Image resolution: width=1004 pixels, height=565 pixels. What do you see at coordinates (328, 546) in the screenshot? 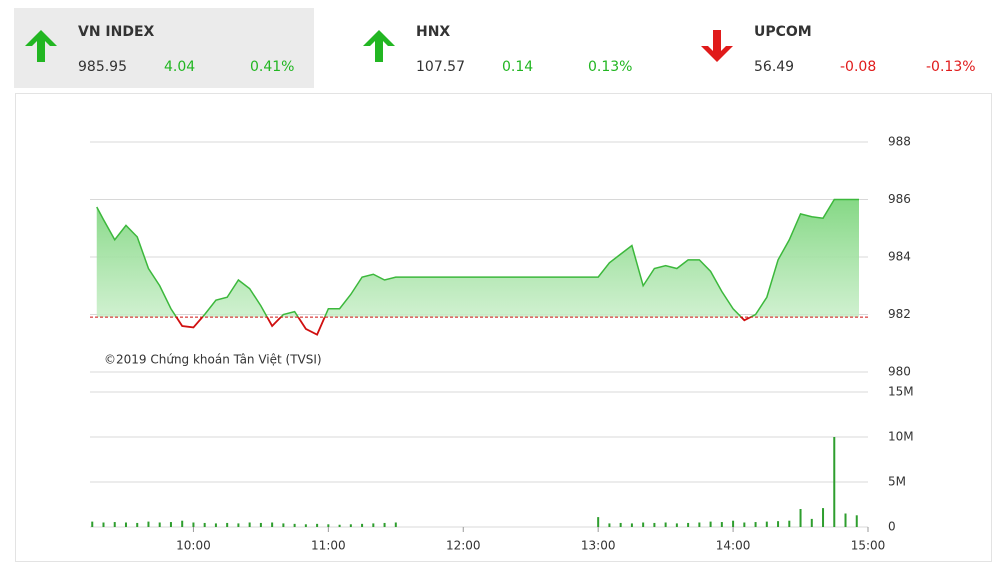
I see `x-tick-label: 11:00` at bounding box center [328, 546].